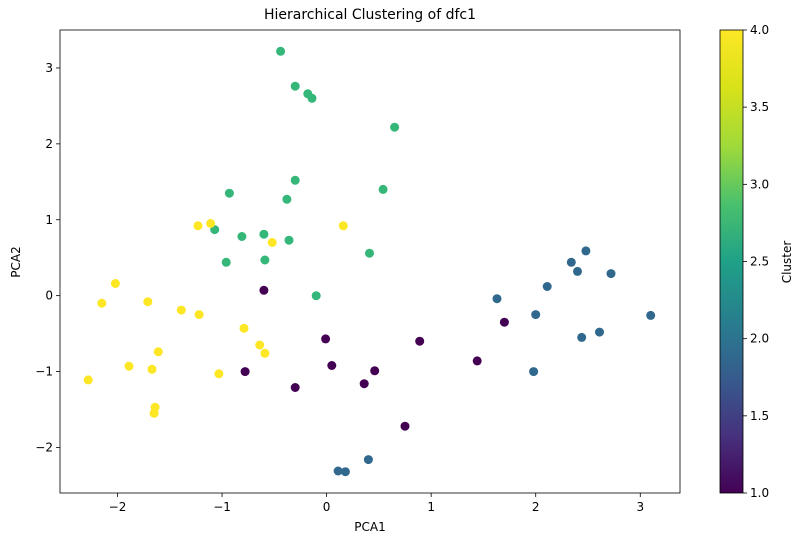 This screenshot has width=803, height=545. Describe the element at coordinates (787, 262) in the screenshot. I see `colorbar-label: Cluster` at that location.